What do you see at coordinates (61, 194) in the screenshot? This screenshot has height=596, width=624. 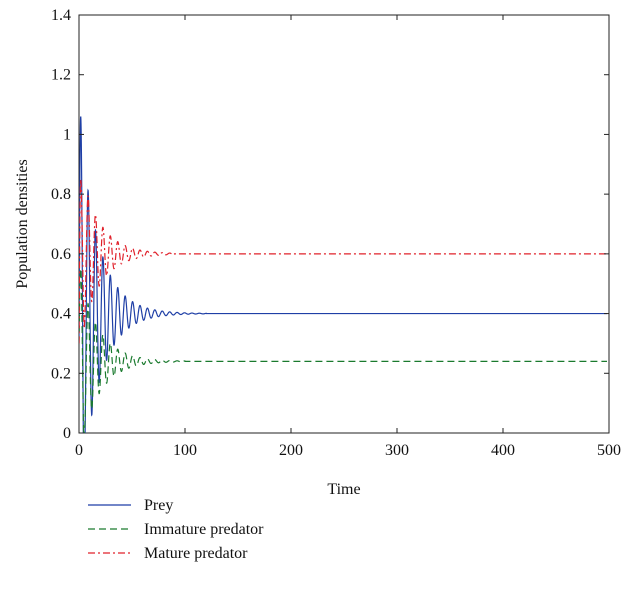 I see `y-tick-label: 0.8` at bounding box center [61, 194].